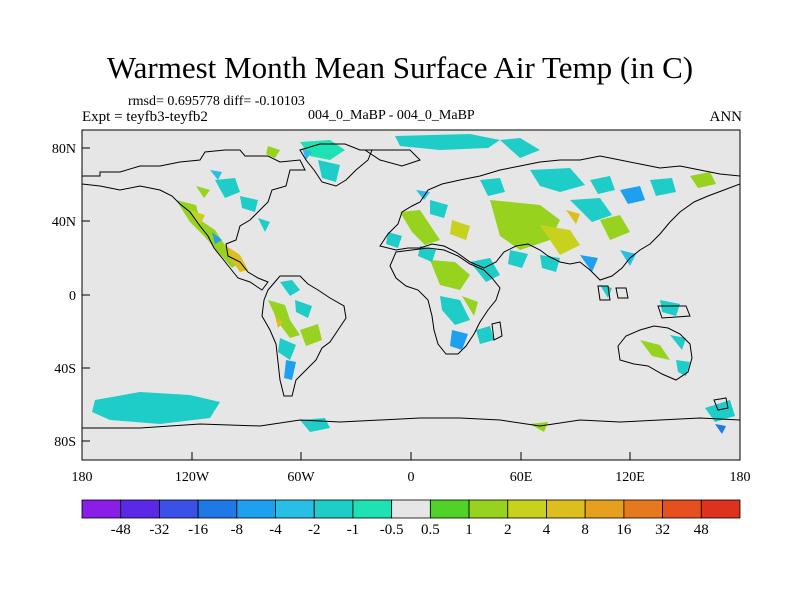 The height and width of the screenshot is (600, 800). What do you see at coordinates (655, 353) in the screenshot?
I see `coastline-australia` at bounding box center [655, 353].